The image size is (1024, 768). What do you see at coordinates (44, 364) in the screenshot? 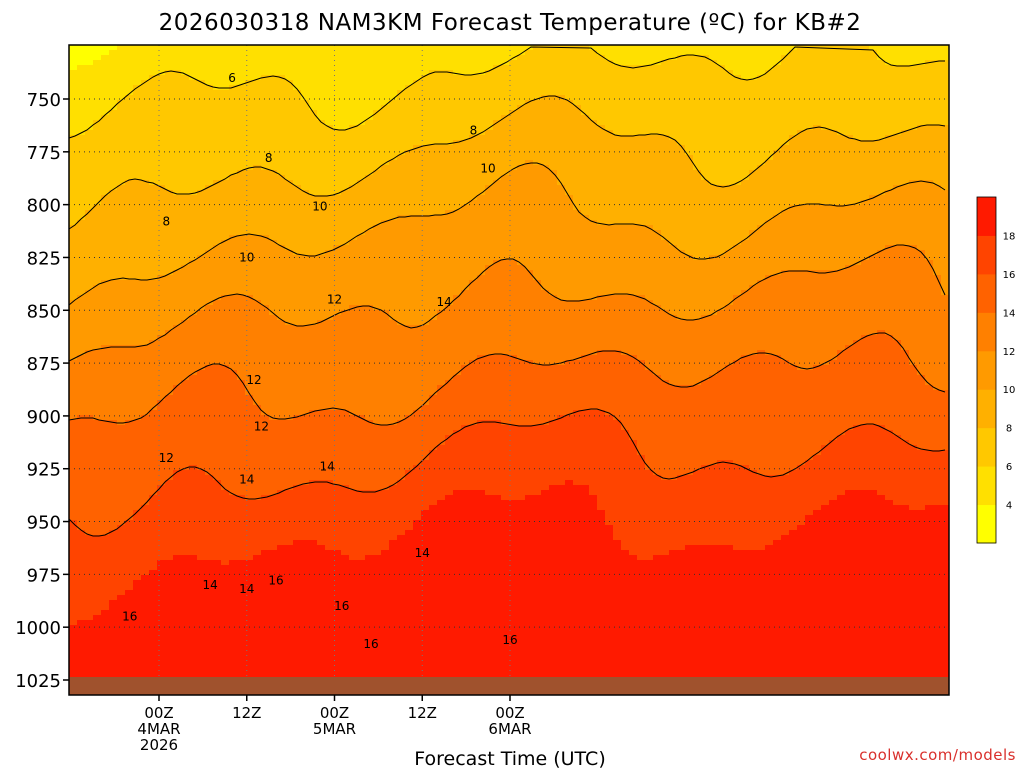
I see `y-tick-label: 875` at bounding box center [44, 364].